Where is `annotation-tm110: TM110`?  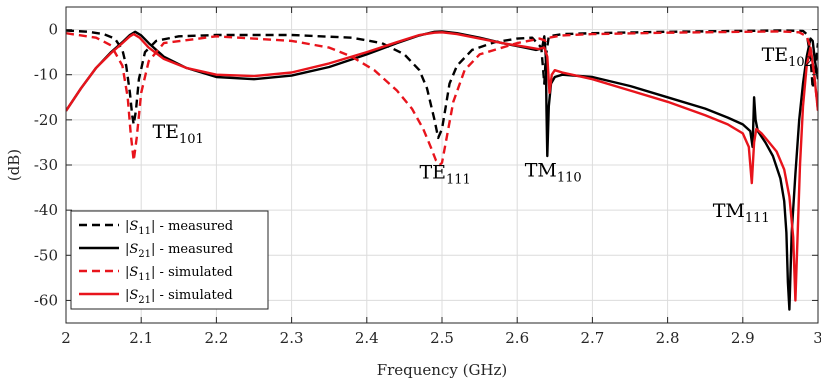
annotation-tm110: TM110 is located at coordinates (553, 172).